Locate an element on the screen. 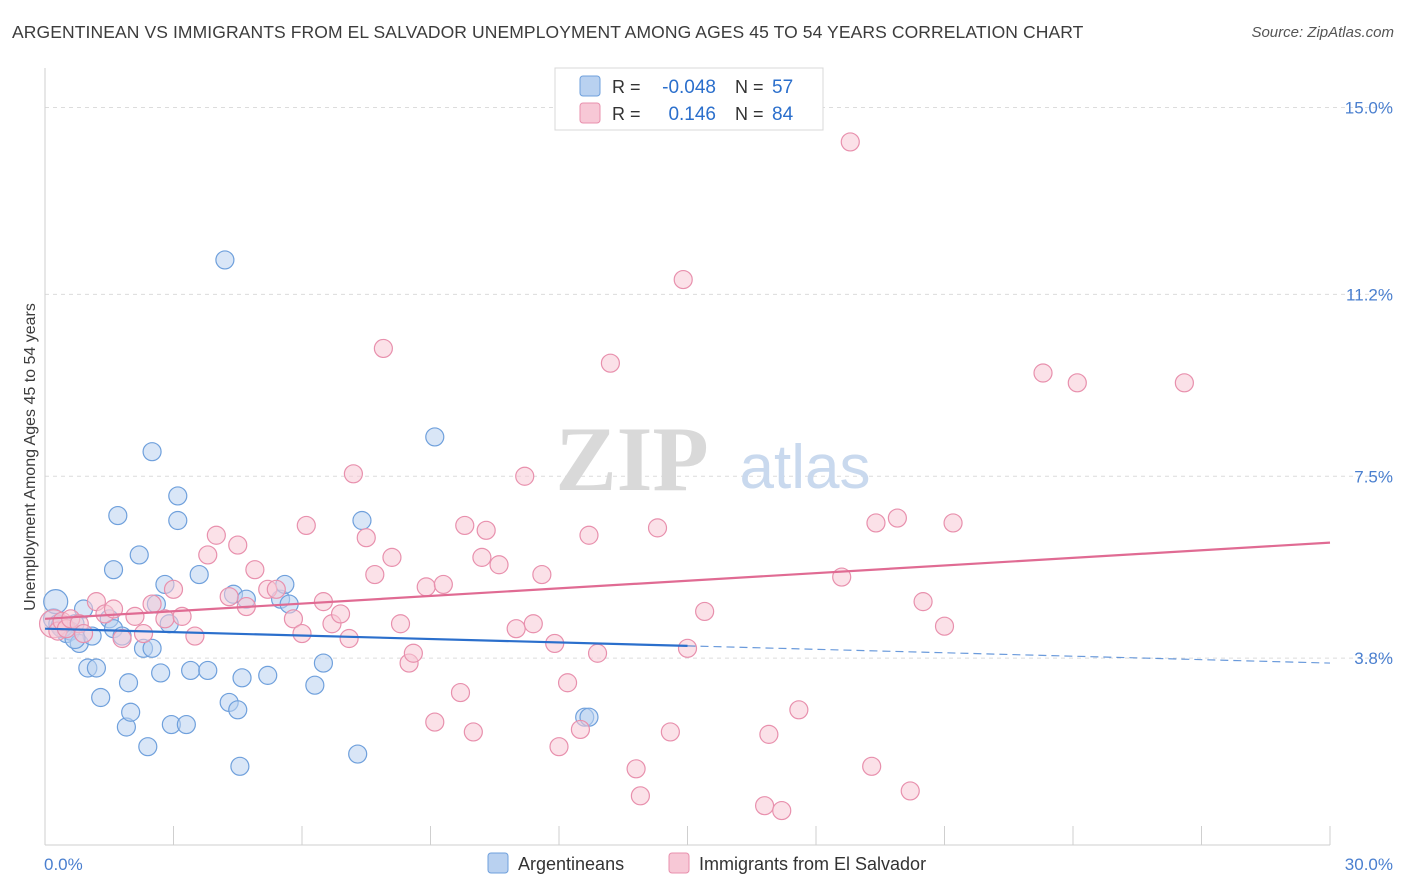  series-legend: Argentineans Immigrants from El Salvador is located at coordinates (706, 863).